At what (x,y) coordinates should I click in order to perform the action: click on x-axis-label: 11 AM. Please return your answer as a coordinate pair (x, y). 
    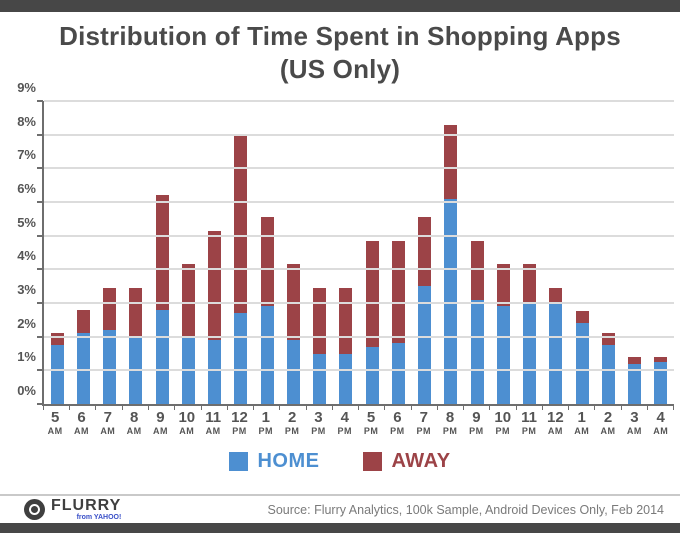
    Looking at the image, I should click on (213, 422).